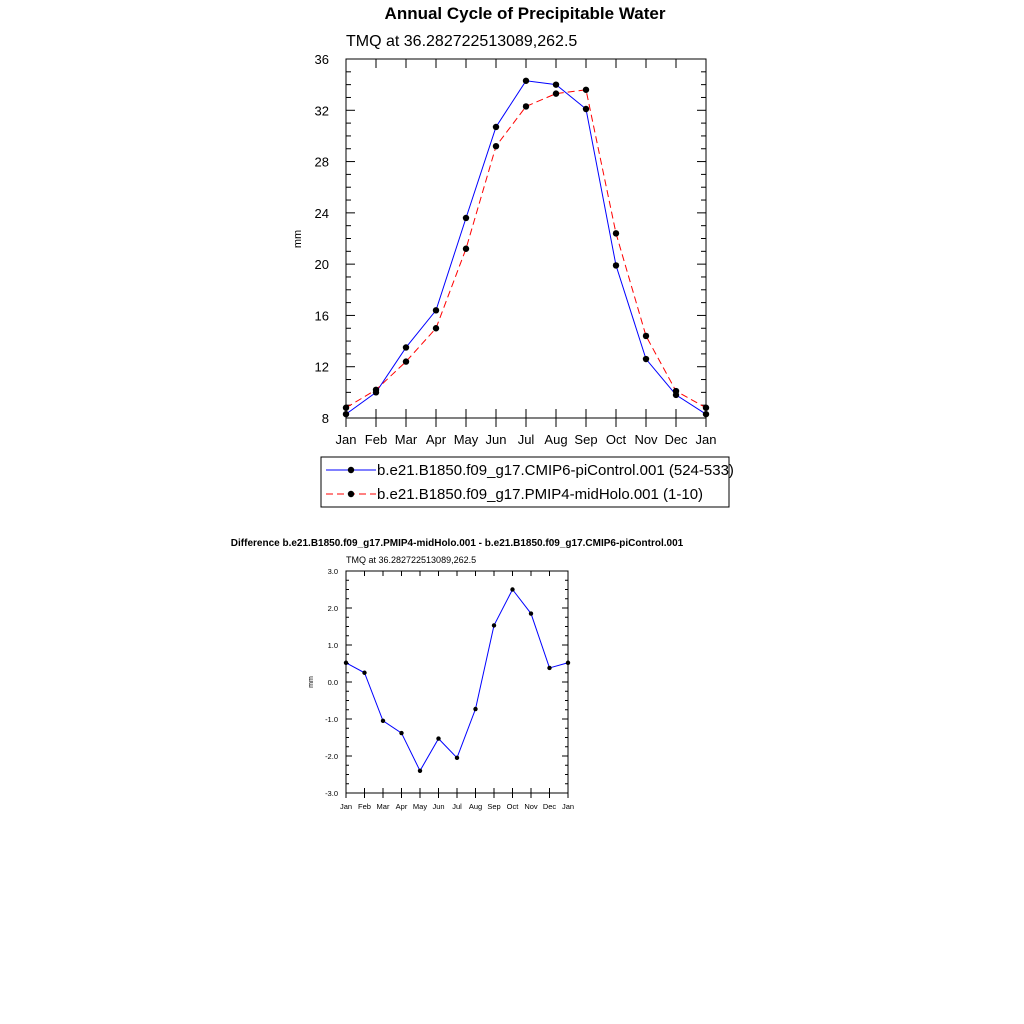 Image resolution: width=1024 pixels, height=1024 pixels. What do you see at coordinates (311, 682) in the screenshot?
I see `difference-chart-y-axis-label: mm` at bounding box center [311, 682].